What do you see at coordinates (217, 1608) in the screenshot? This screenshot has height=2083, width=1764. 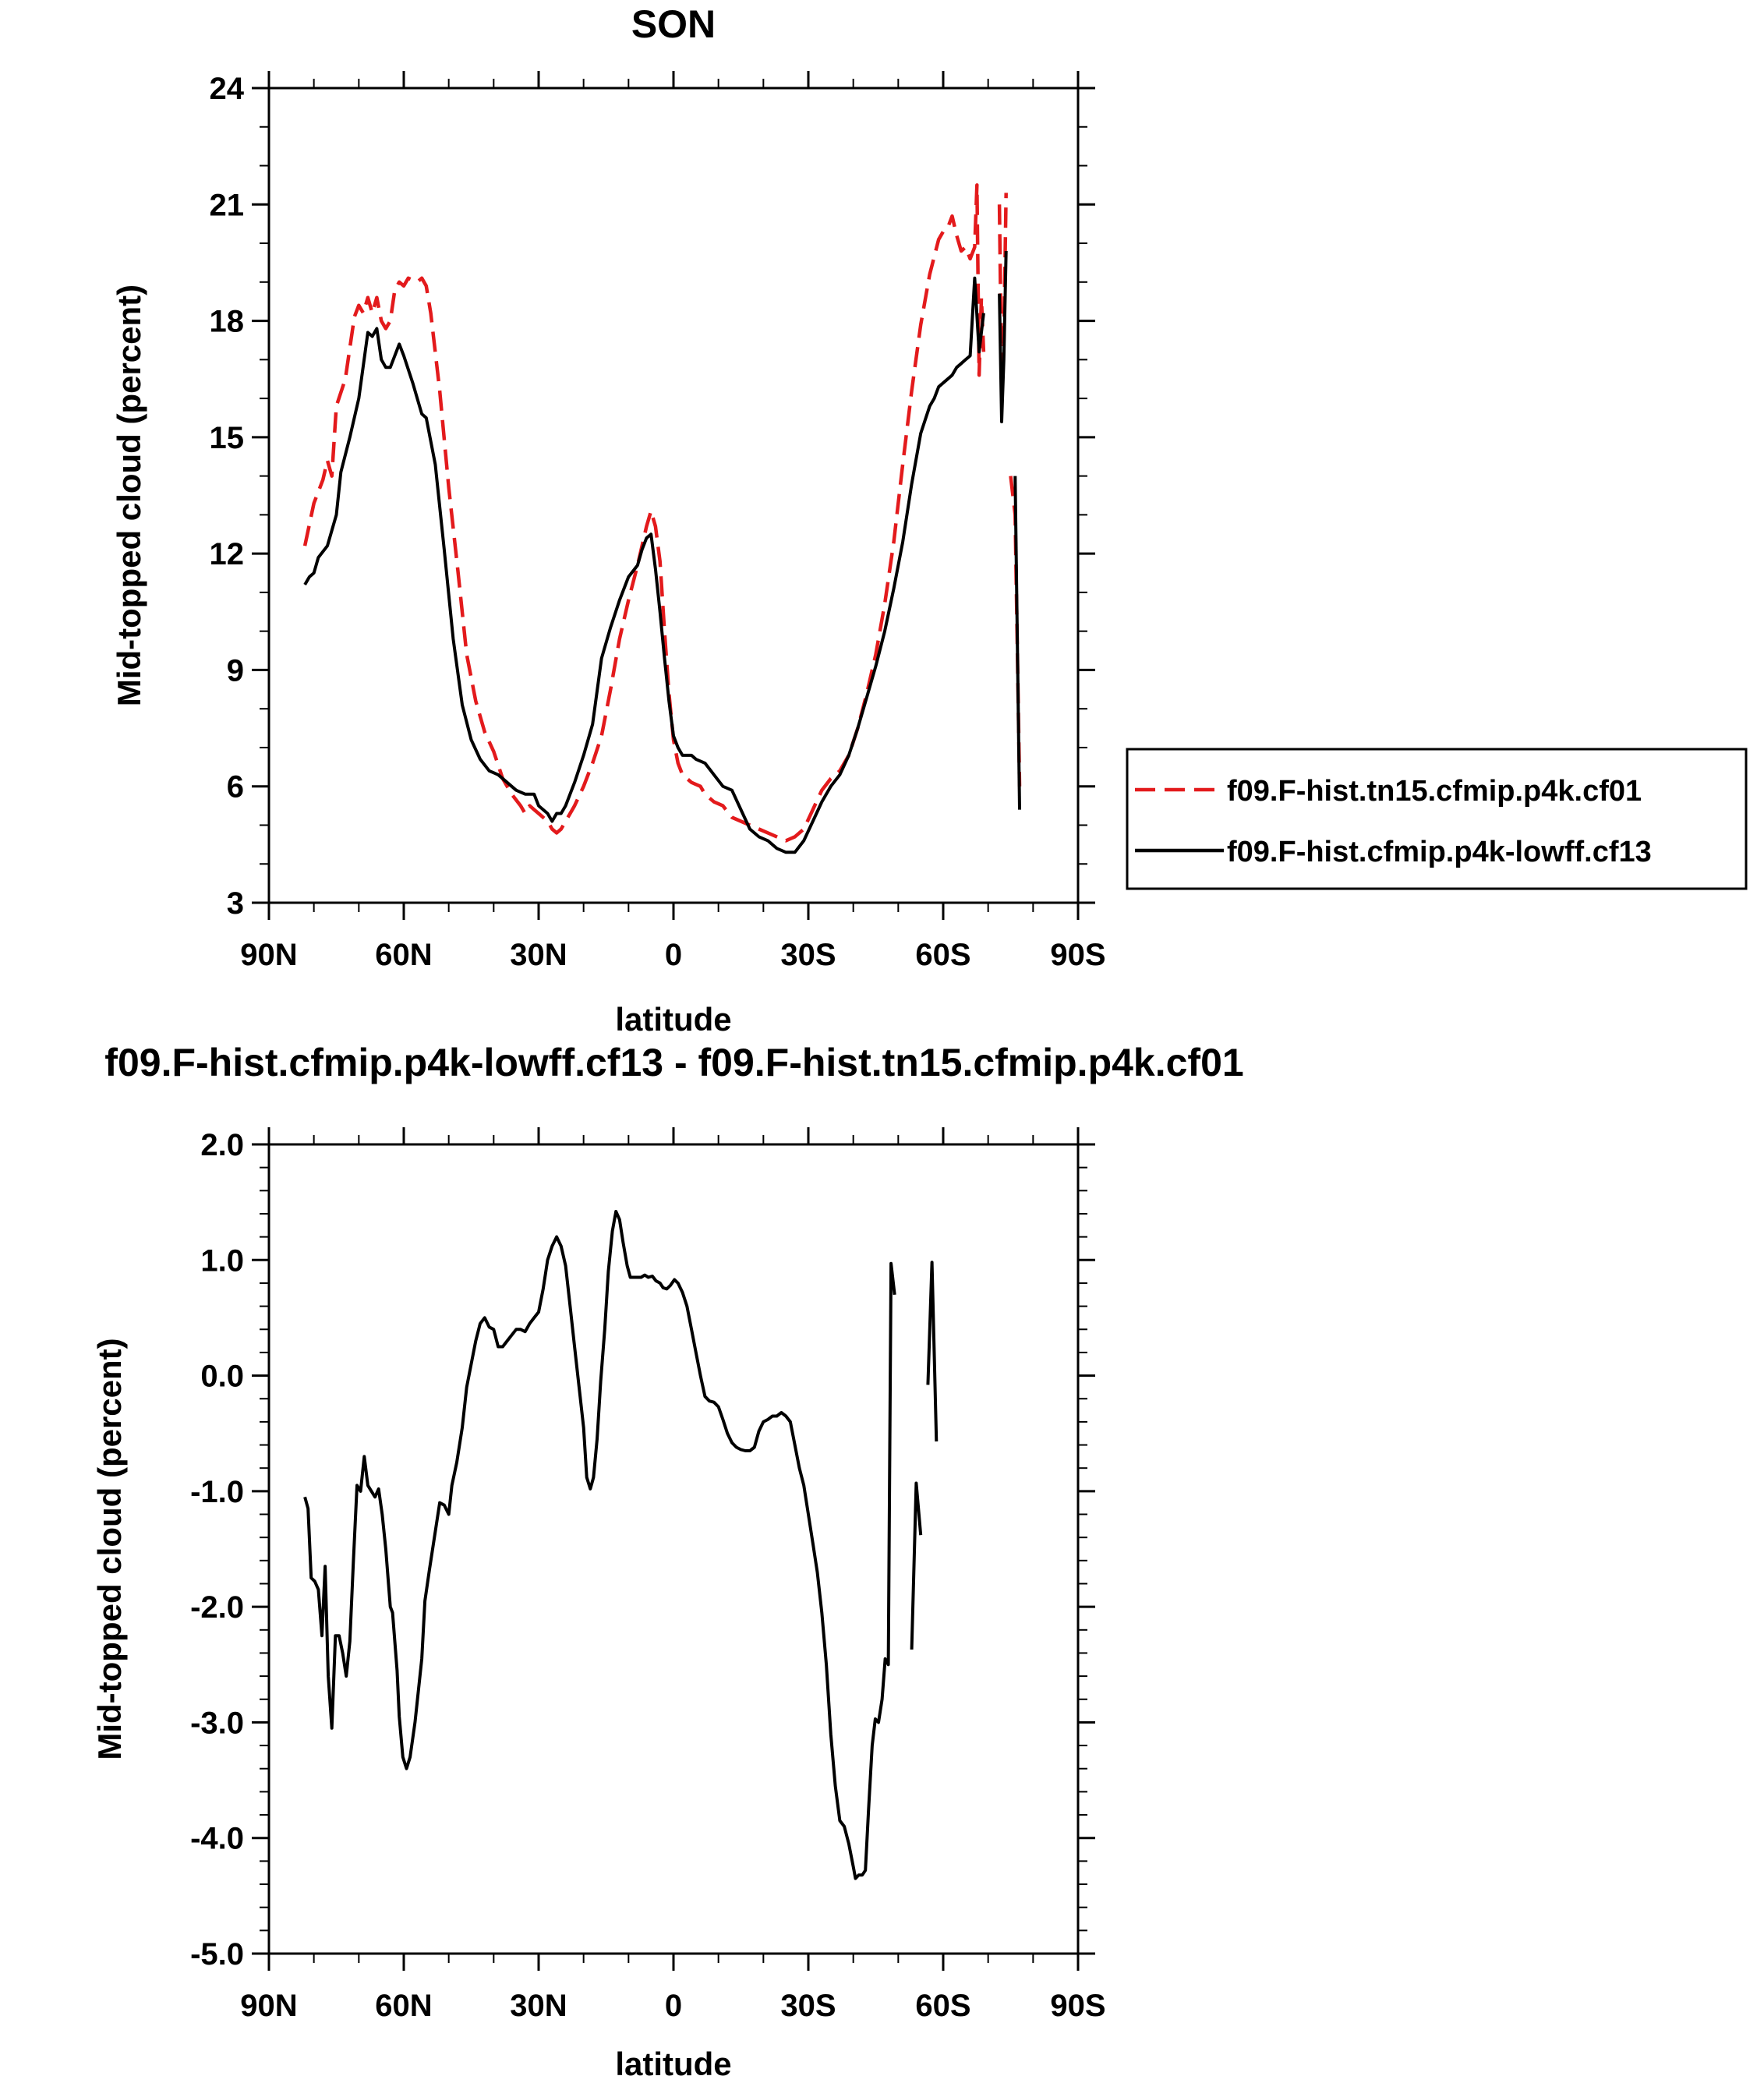 I see `y-tick-label: -2.0` at bounding box center [217, 1608].